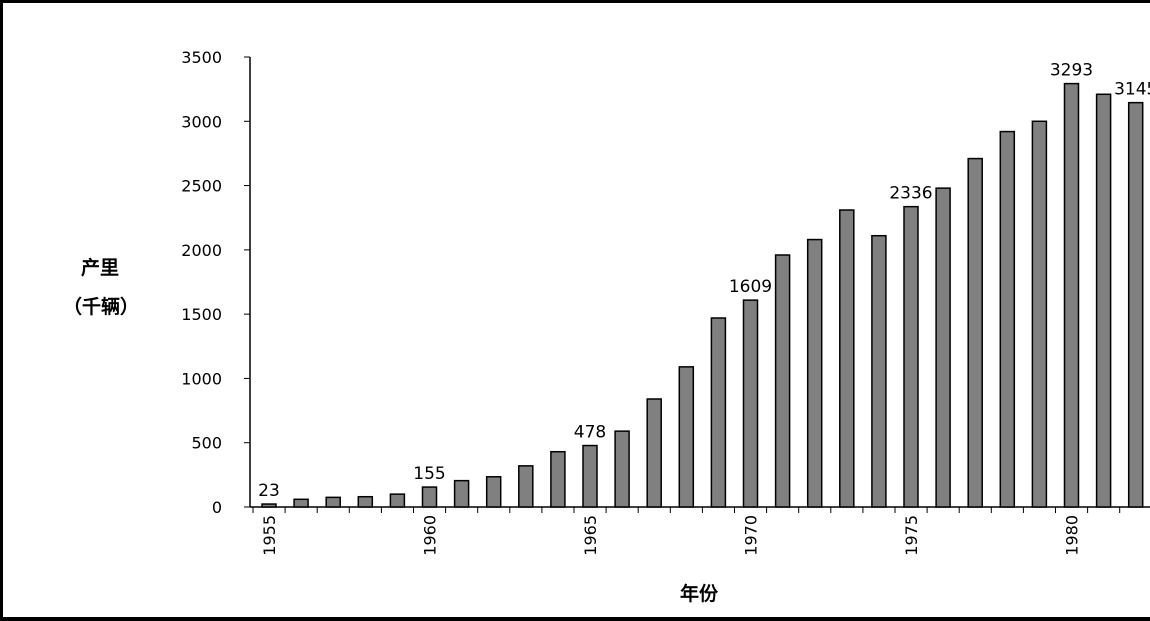 The image size is (1150, 621). I want to click on bar-1969, so click(718, 412).